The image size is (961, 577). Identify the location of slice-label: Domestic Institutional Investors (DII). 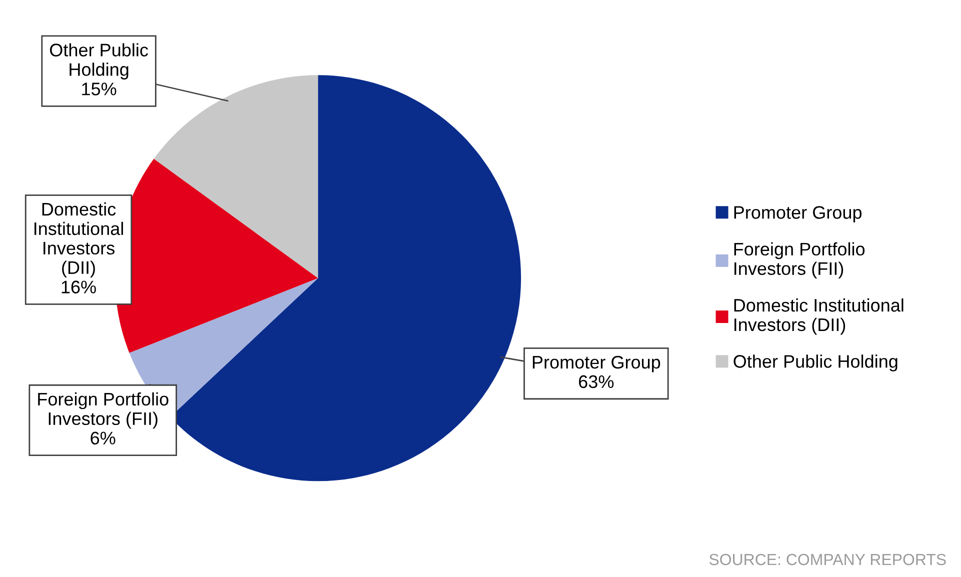
(78, 240).